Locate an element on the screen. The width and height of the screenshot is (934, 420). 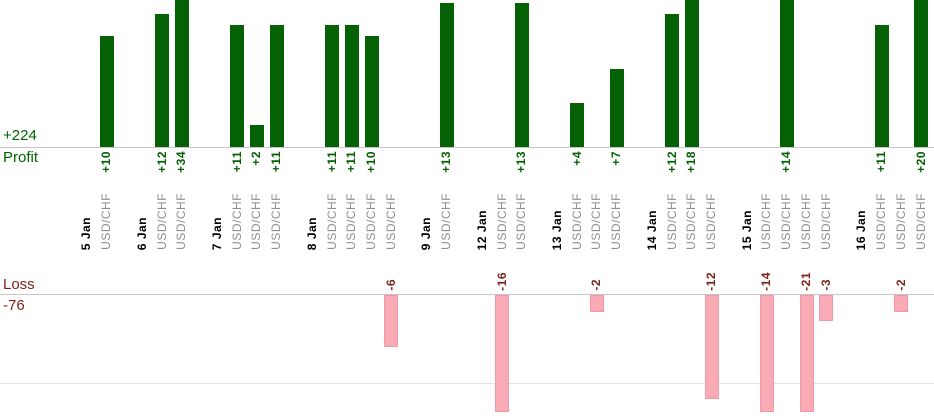
profit-value-label: +14 is located at coordinates (786, 162).